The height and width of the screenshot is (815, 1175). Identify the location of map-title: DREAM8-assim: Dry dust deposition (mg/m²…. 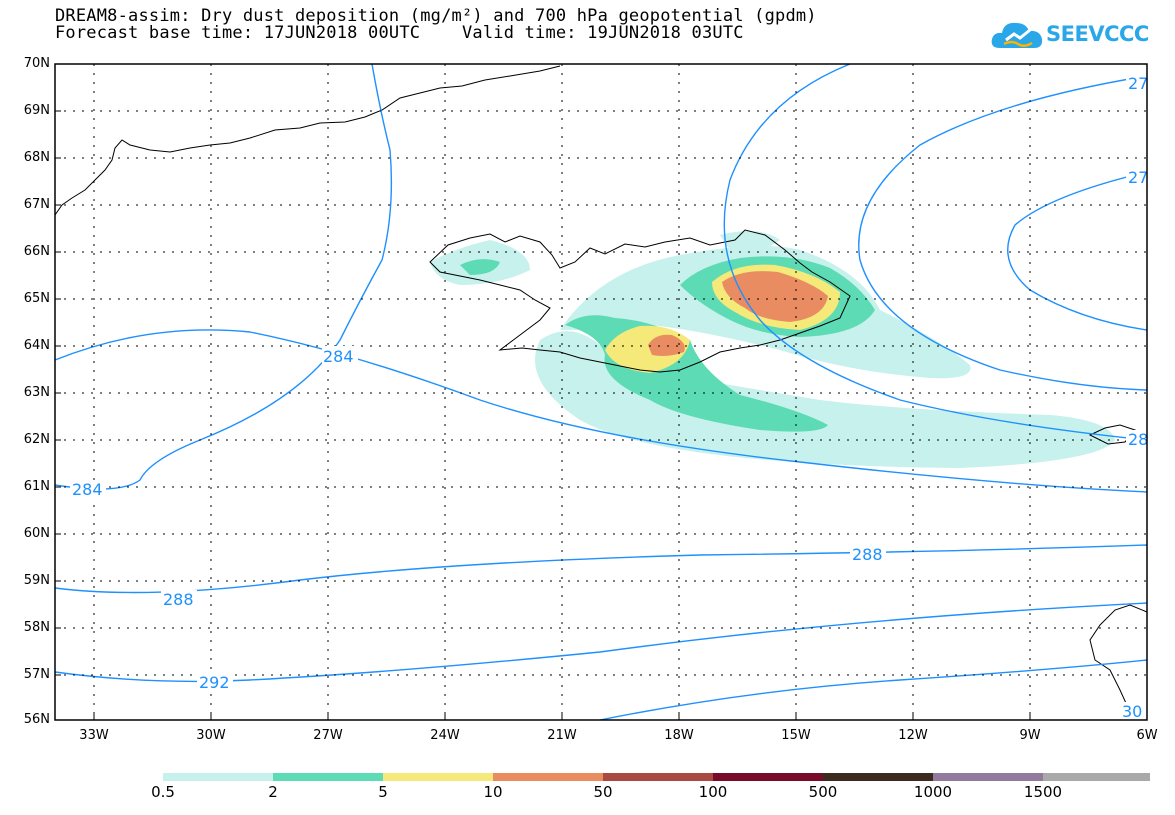
(436, 16).